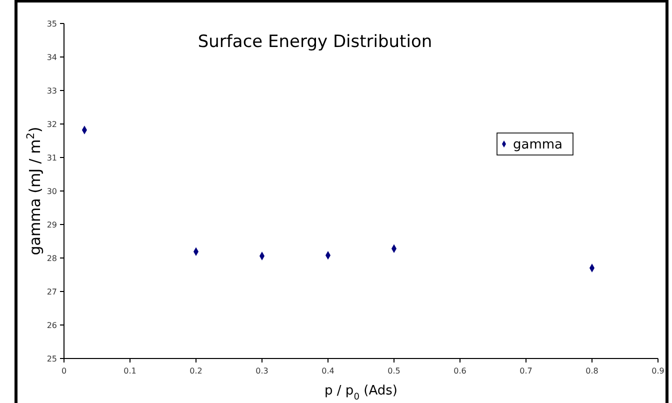  Describe the element at coordinates (51, 157) in the screenshot. I see `y-tick-label: 31` at that location.